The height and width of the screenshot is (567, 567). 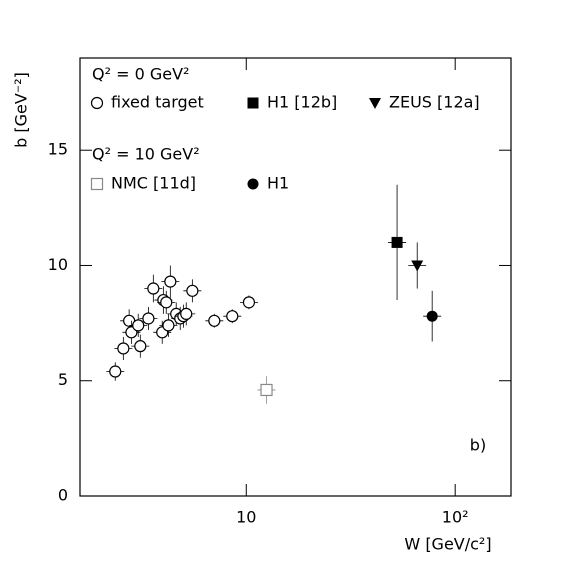 What do you see at coordinates (140, 74) in the screenshot?
I see `legend-title: Q² = 0 GeV²` at bounding box center [140, 74].